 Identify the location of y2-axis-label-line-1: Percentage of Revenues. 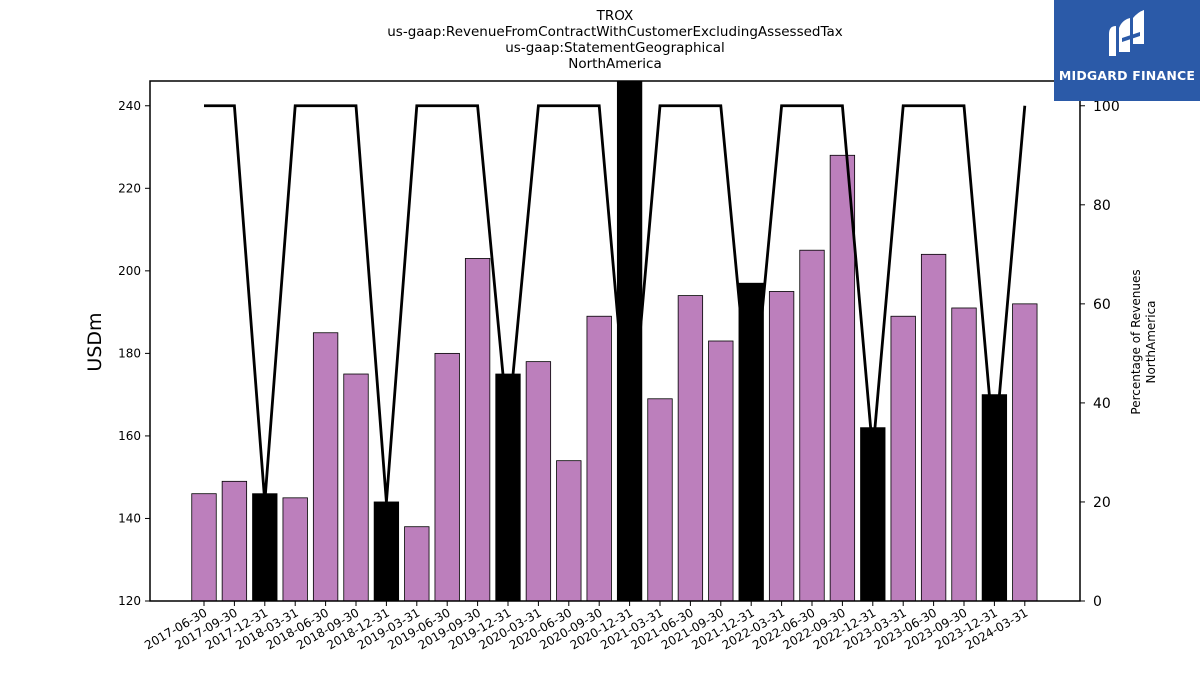
(1136, 341).